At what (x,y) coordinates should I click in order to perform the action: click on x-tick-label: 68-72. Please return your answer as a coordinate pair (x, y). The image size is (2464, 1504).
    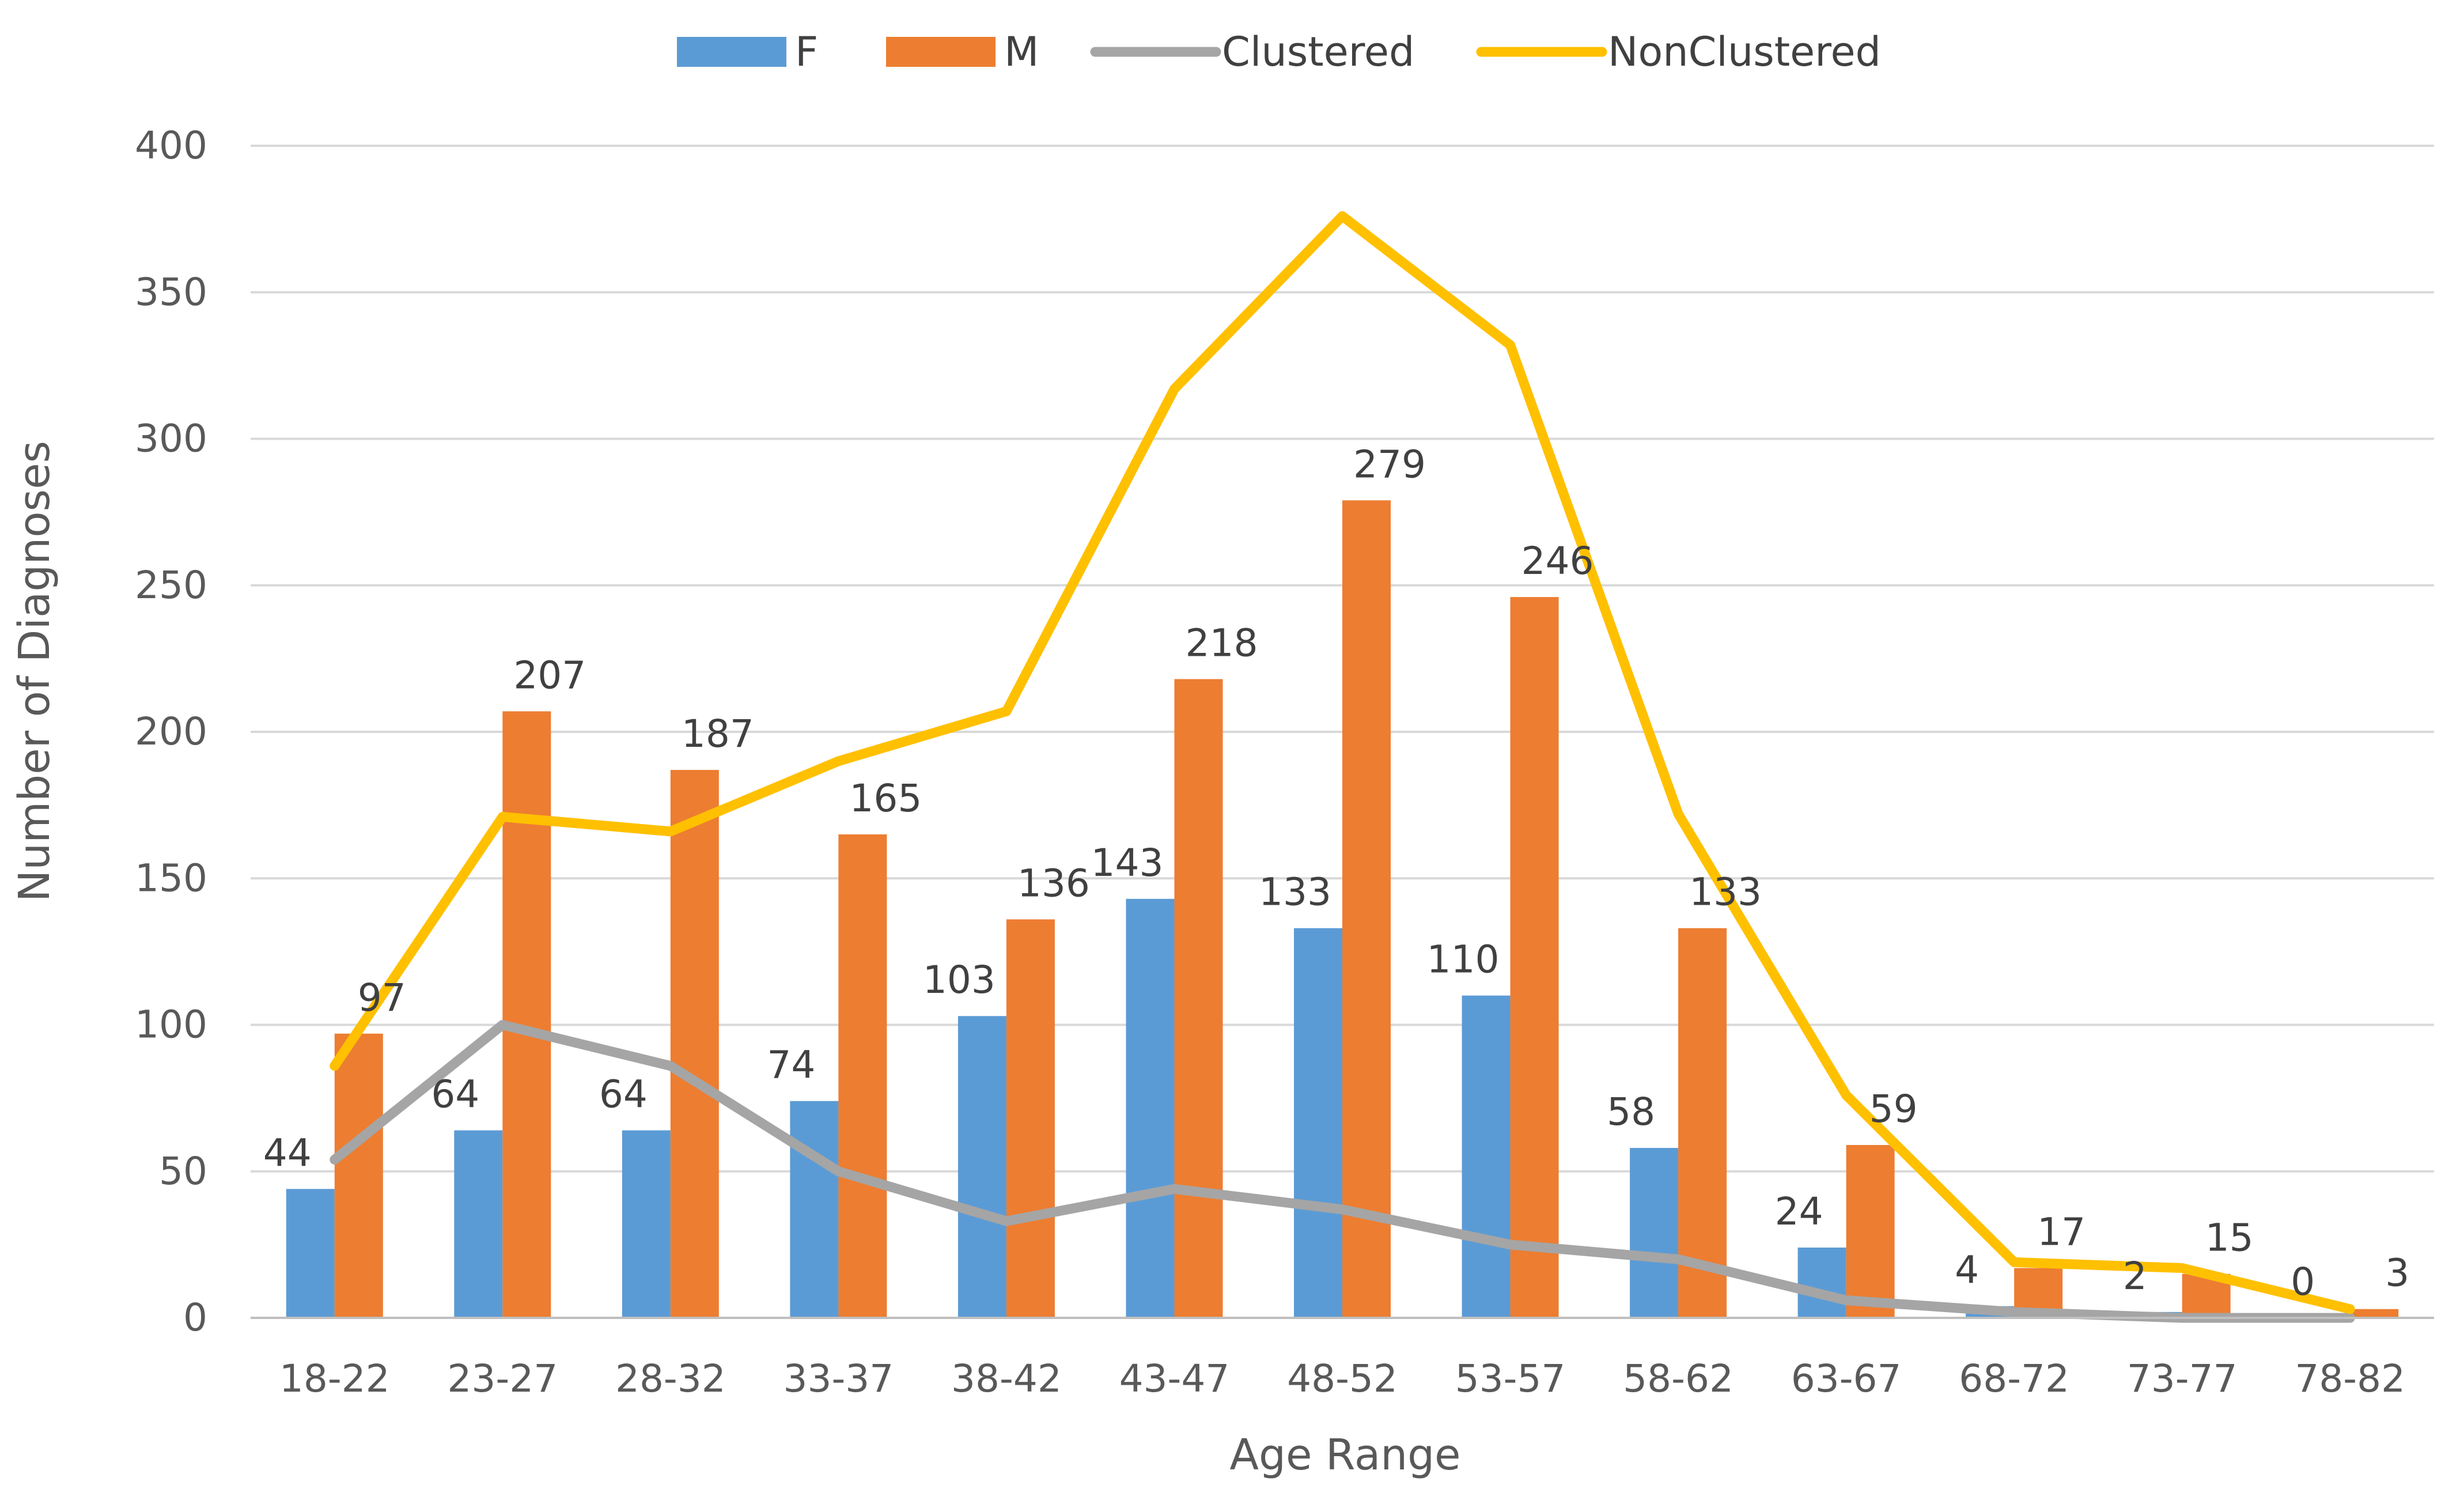
    Looking at the image, I should click on (2014, 1378).